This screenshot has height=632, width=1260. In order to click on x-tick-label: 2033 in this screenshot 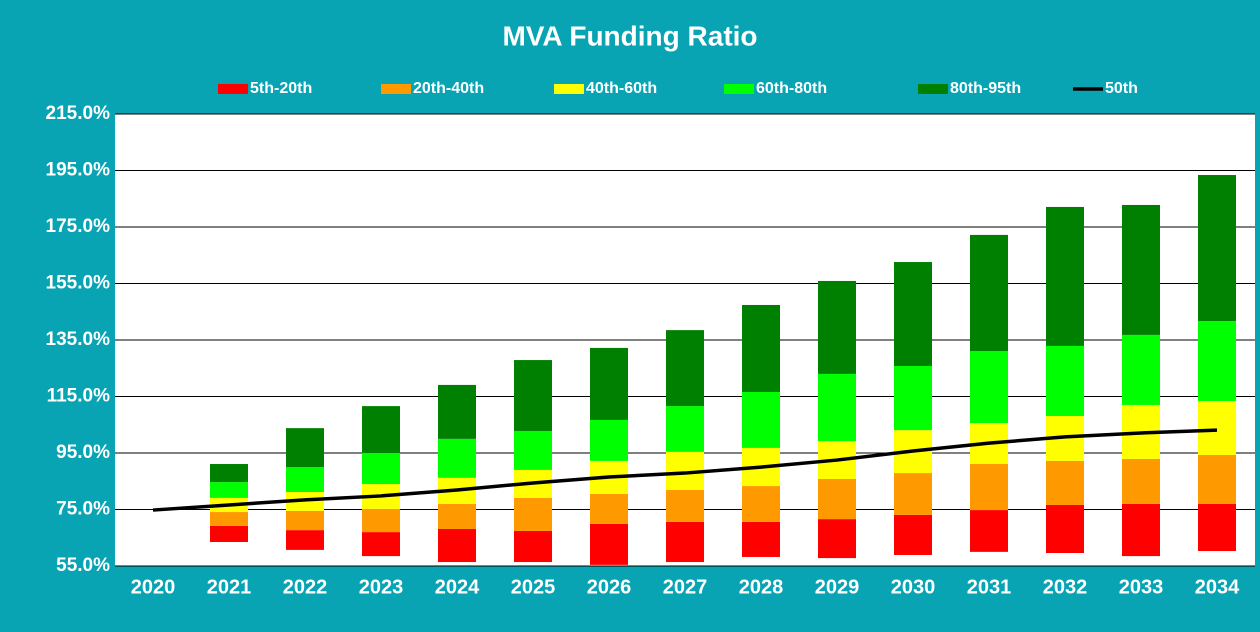, I will do `click(1141, 587)`.